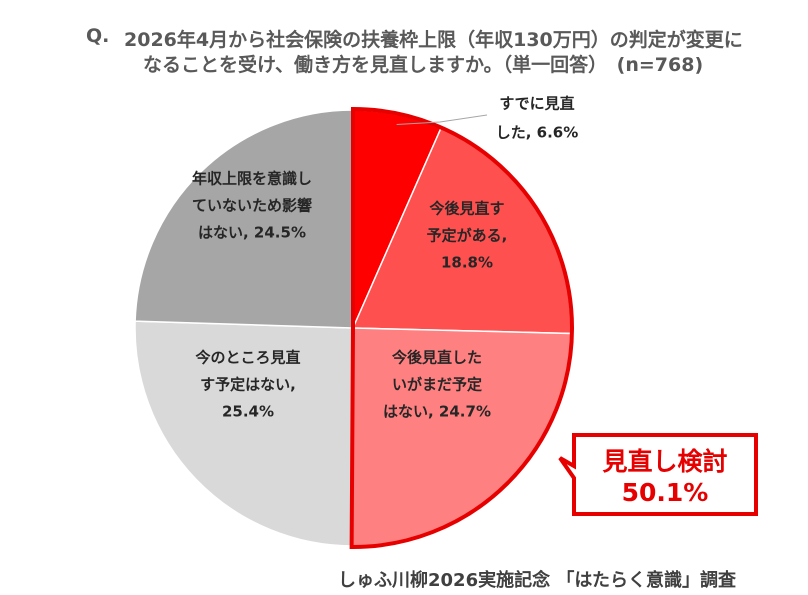  I want to click on pie-slice-no-plan-for-now, so click(244, 433).